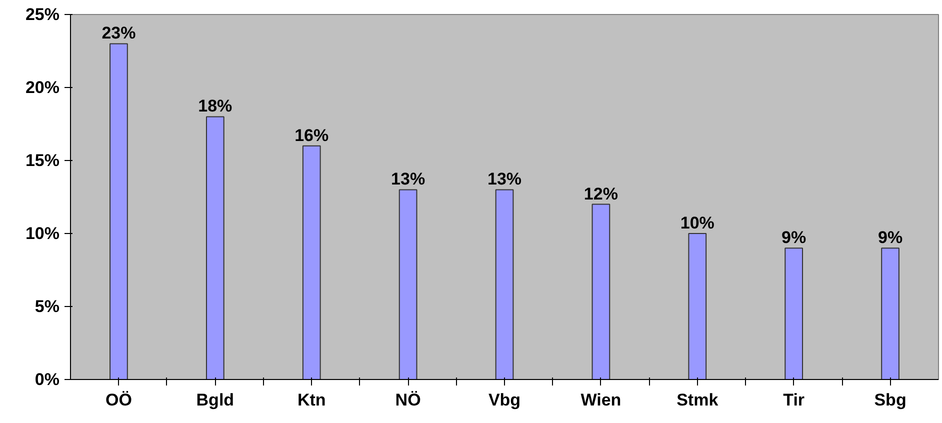 This screenshot has width=942, height=423. What do you see at coordinates (601, 400) in the screenshot?
I see `x-tick-label: Wien` at bounding box center [601, 400].